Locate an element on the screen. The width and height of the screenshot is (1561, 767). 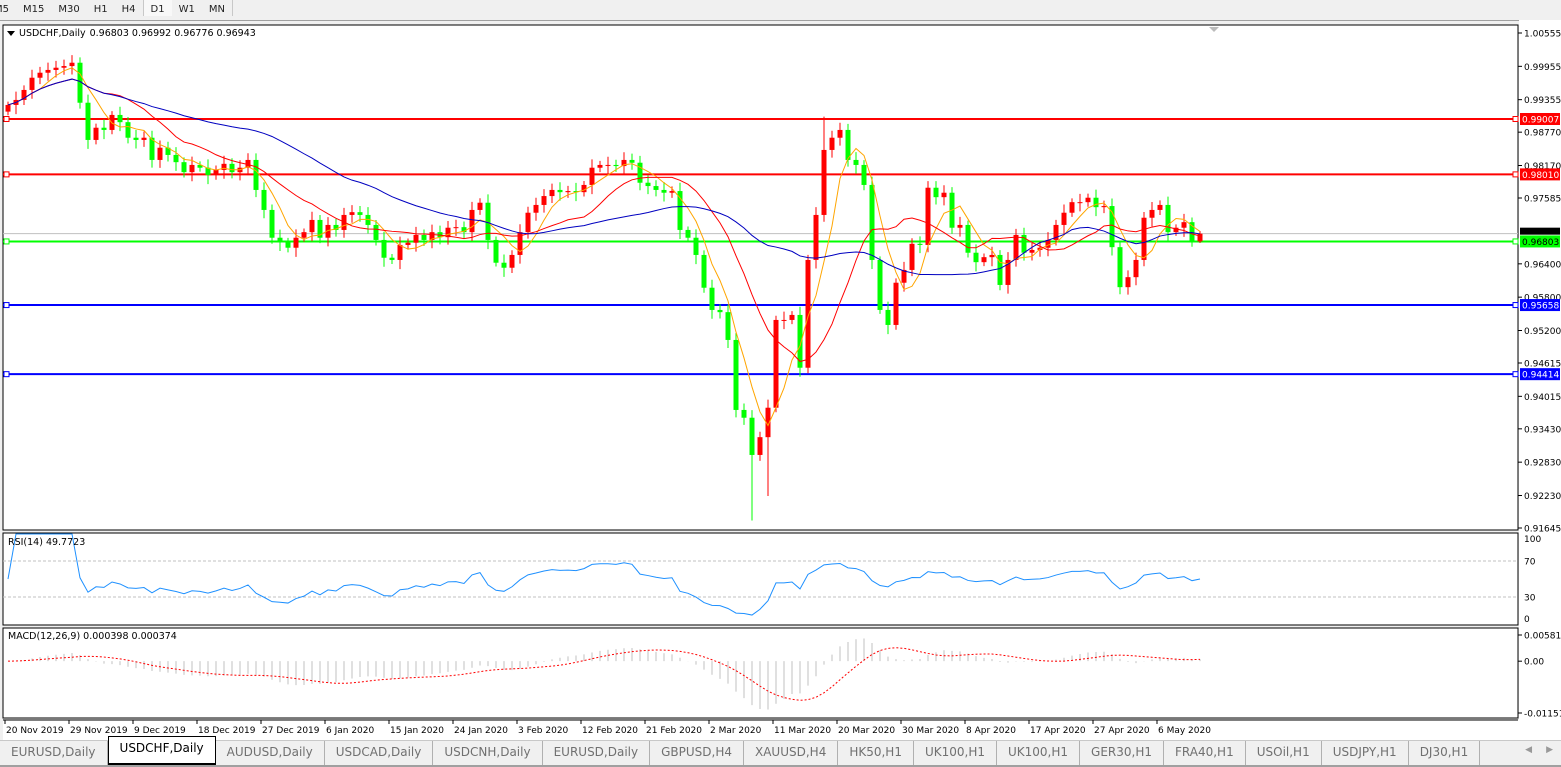
tab-scroll: ◀ ▶ is located at coordinates (1539, 750).